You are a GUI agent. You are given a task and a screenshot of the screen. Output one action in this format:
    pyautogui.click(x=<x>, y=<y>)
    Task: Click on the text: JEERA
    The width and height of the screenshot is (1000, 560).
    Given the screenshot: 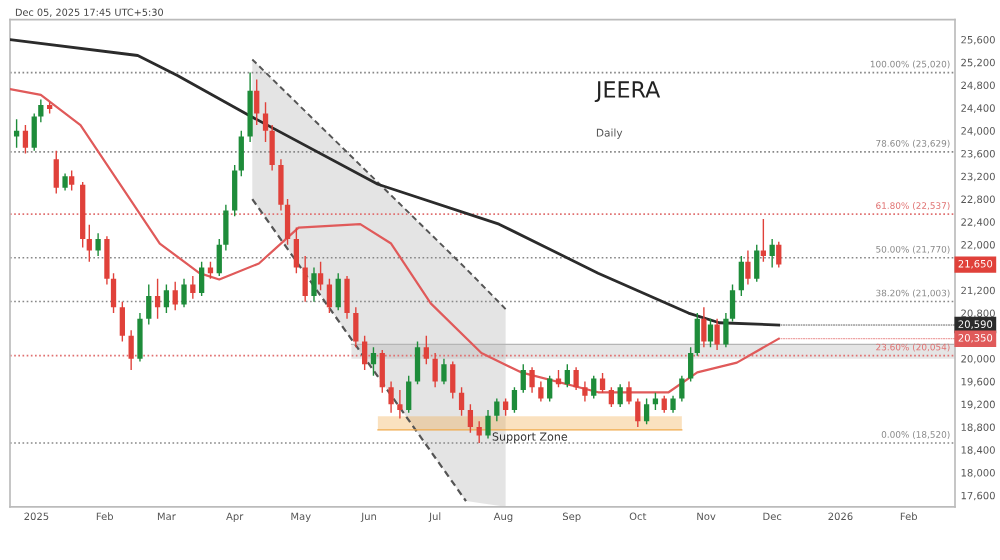 What is the action you would take?
    pyautogui.click(x=627, y=91)
    